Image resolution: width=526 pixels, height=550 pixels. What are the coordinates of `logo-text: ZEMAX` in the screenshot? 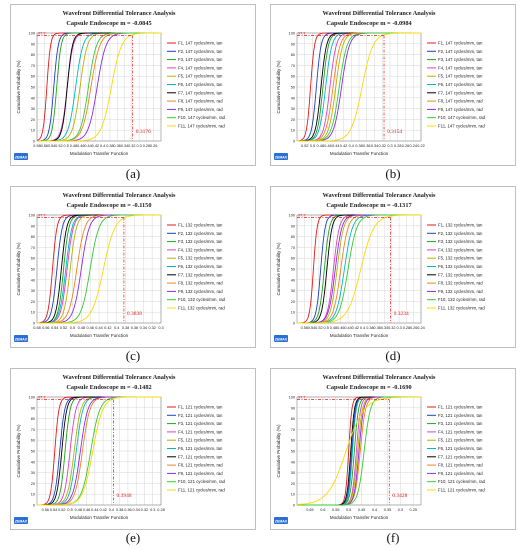 It's located at (281, 339).